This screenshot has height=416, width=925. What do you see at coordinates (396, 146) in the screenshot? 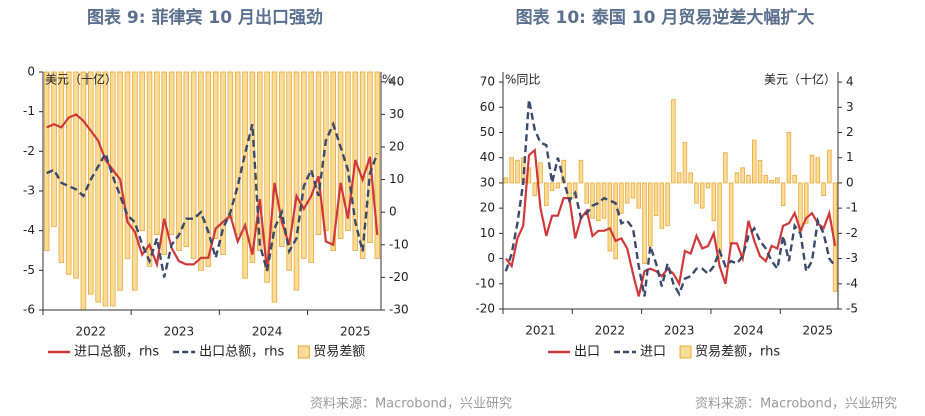
I see `y2-tick-label: 20` at bounding box center [396, 146].